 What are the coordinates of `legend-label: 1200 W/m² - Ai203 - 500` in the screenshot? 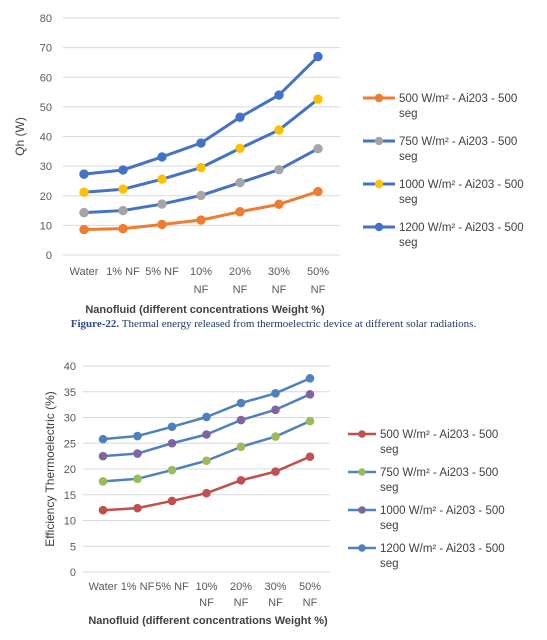 It's located at (461, 228).